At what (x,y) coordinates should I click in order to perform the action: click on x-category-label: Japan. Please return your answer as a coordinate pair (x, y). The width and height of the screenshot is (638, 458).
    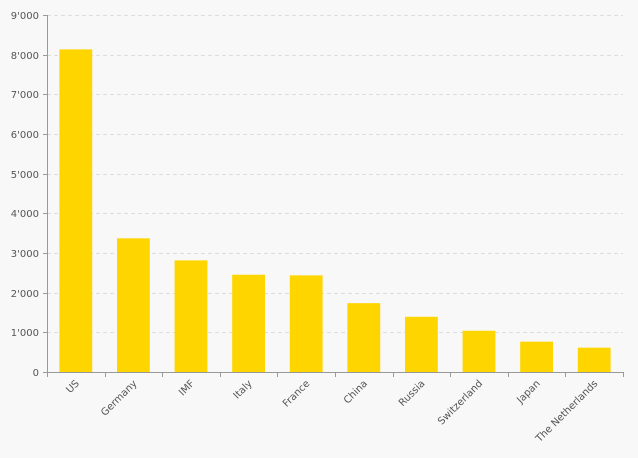
    Looking at the image, I should click on (529, 392).